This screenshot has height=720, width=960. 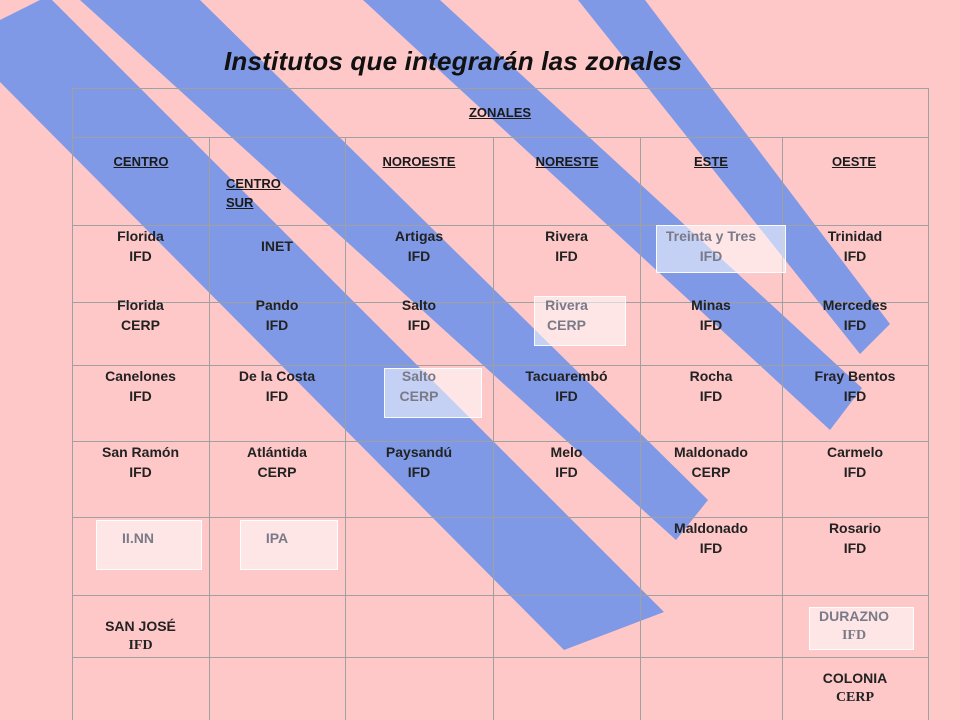 What do you see at coordinates (453, 61) in the screenshot?
I see `page-title: Institutos que integrarán las zonales` at bounding box center [453, 61].